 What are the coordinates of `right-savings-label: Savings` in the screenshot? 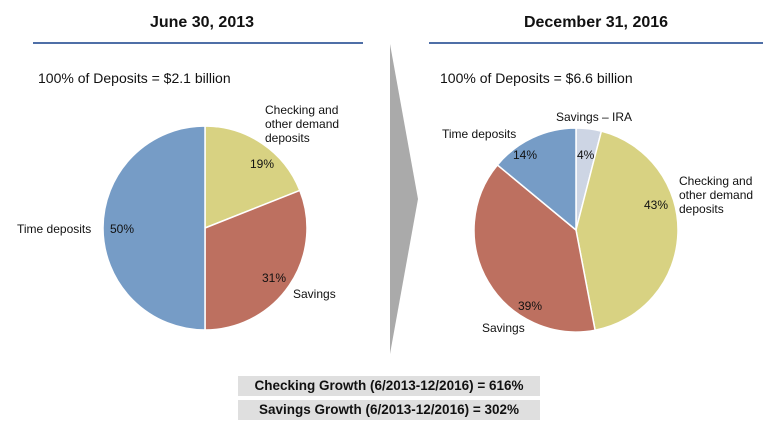 It's located at (503, 328).